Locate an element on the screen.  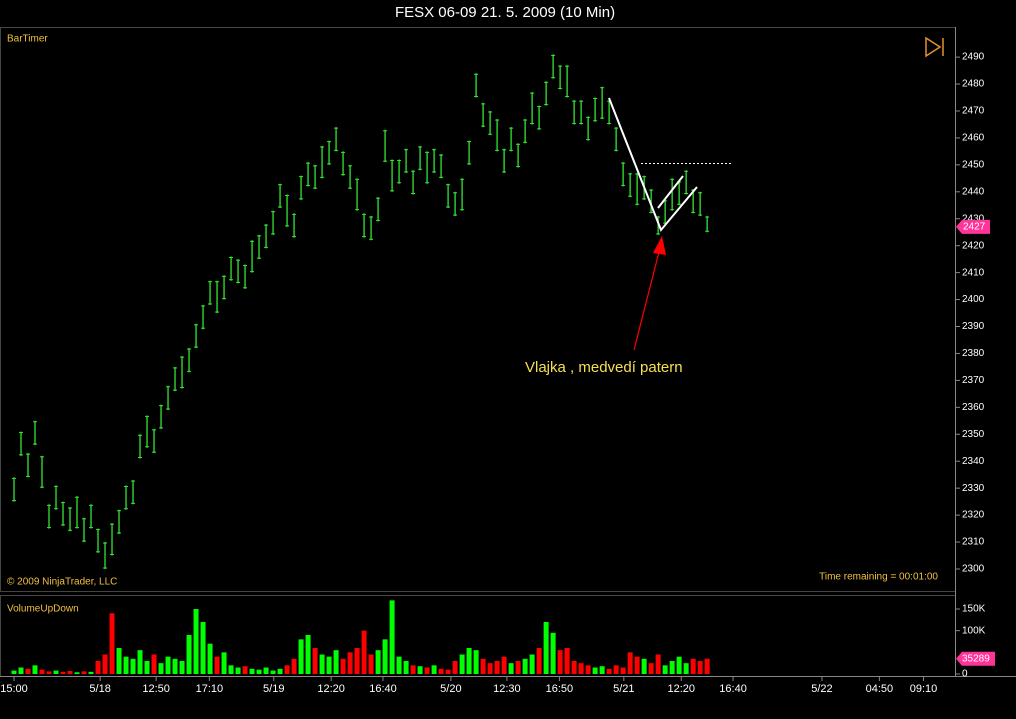
drawing-objects is located at coordinates (670, 224).